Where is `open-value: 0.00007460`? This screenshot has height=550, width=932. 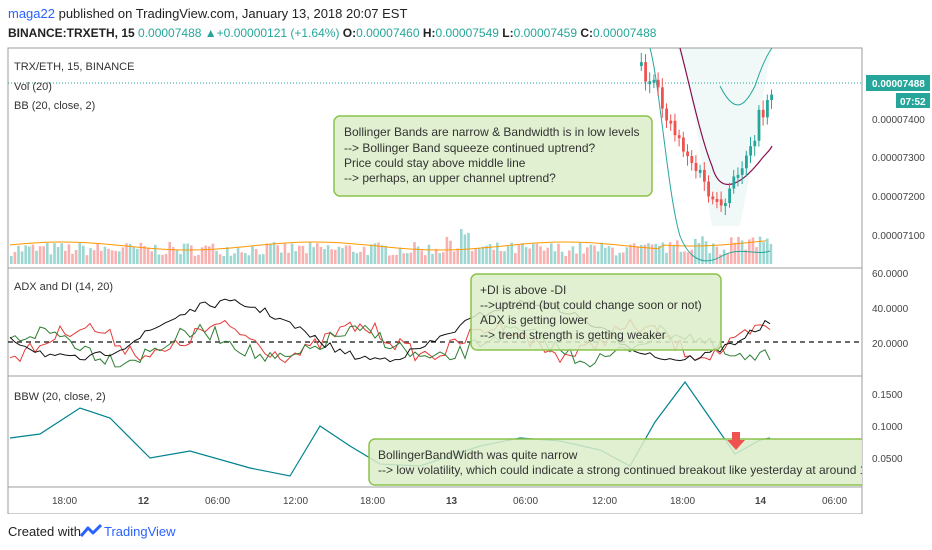 open-value: 0.00007460 is located at coordinates (388, 33).